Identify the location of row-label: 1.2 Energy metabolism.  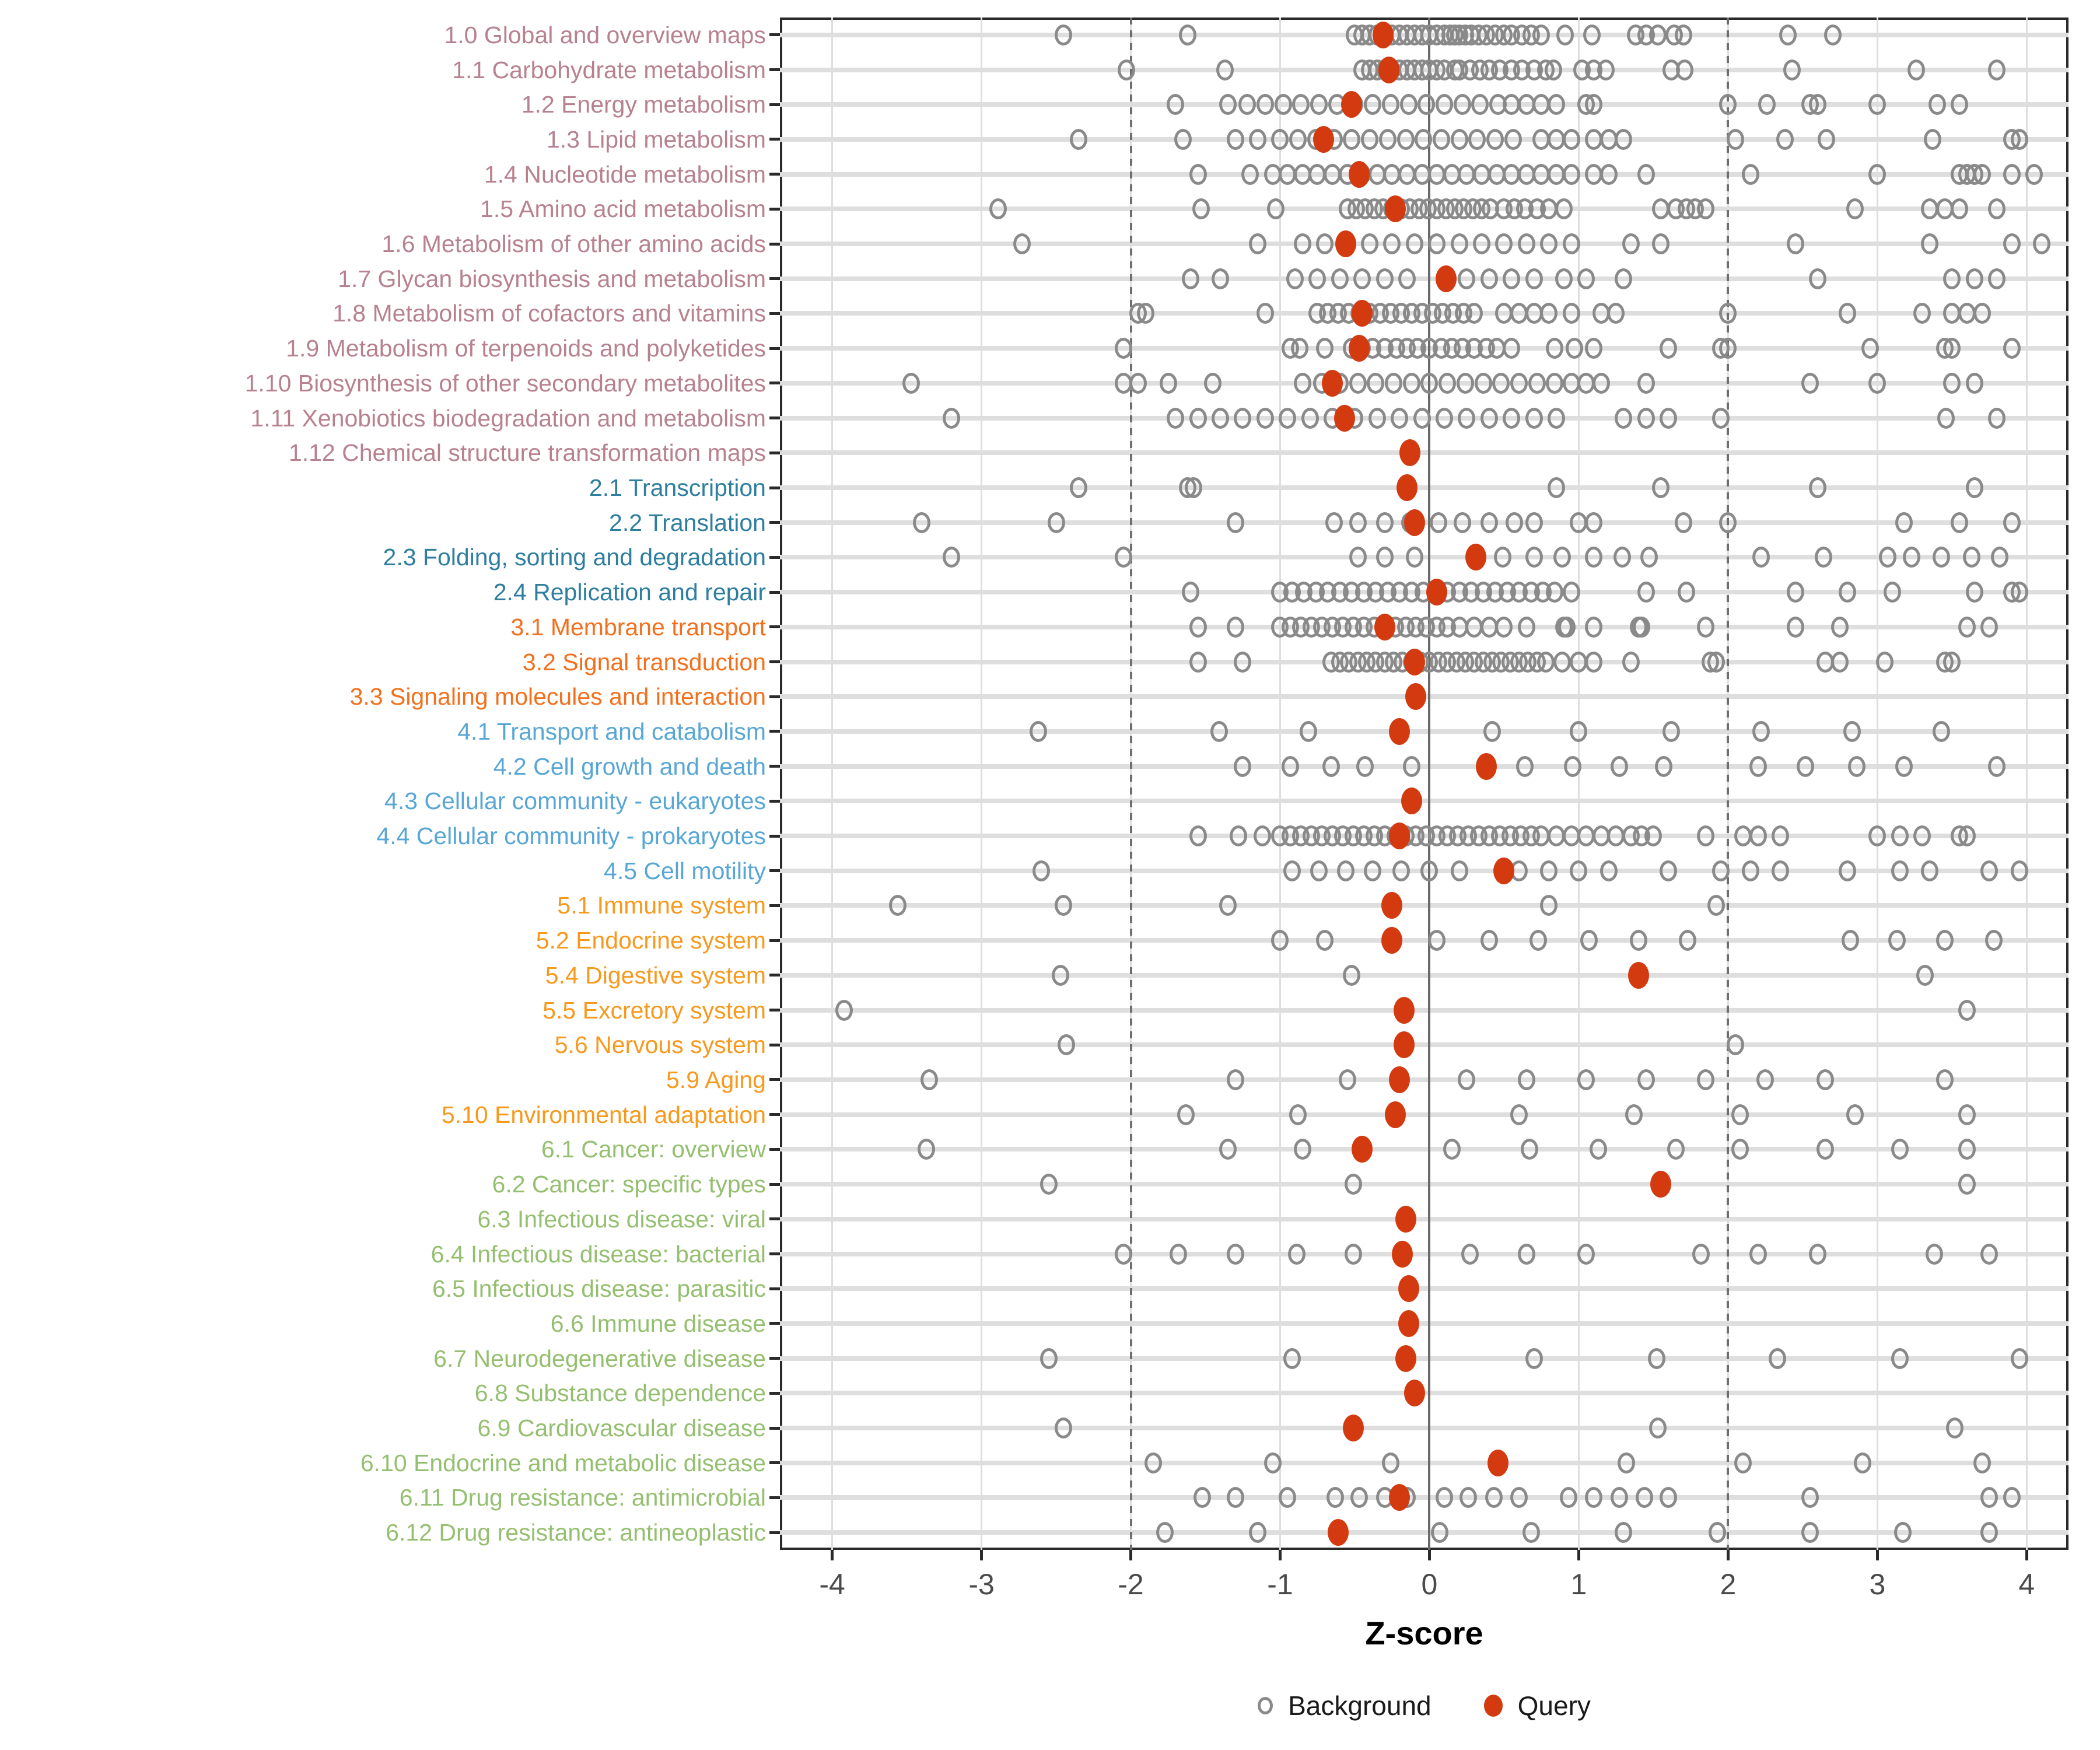
(643, 104).